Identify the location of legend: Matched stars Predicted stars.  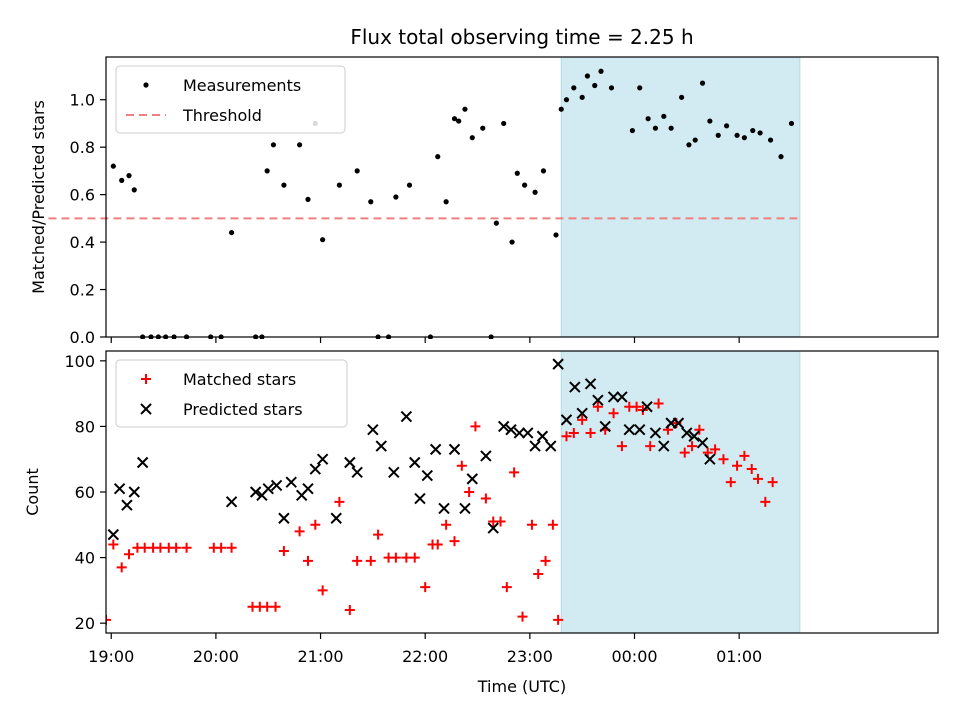
(231, 393).